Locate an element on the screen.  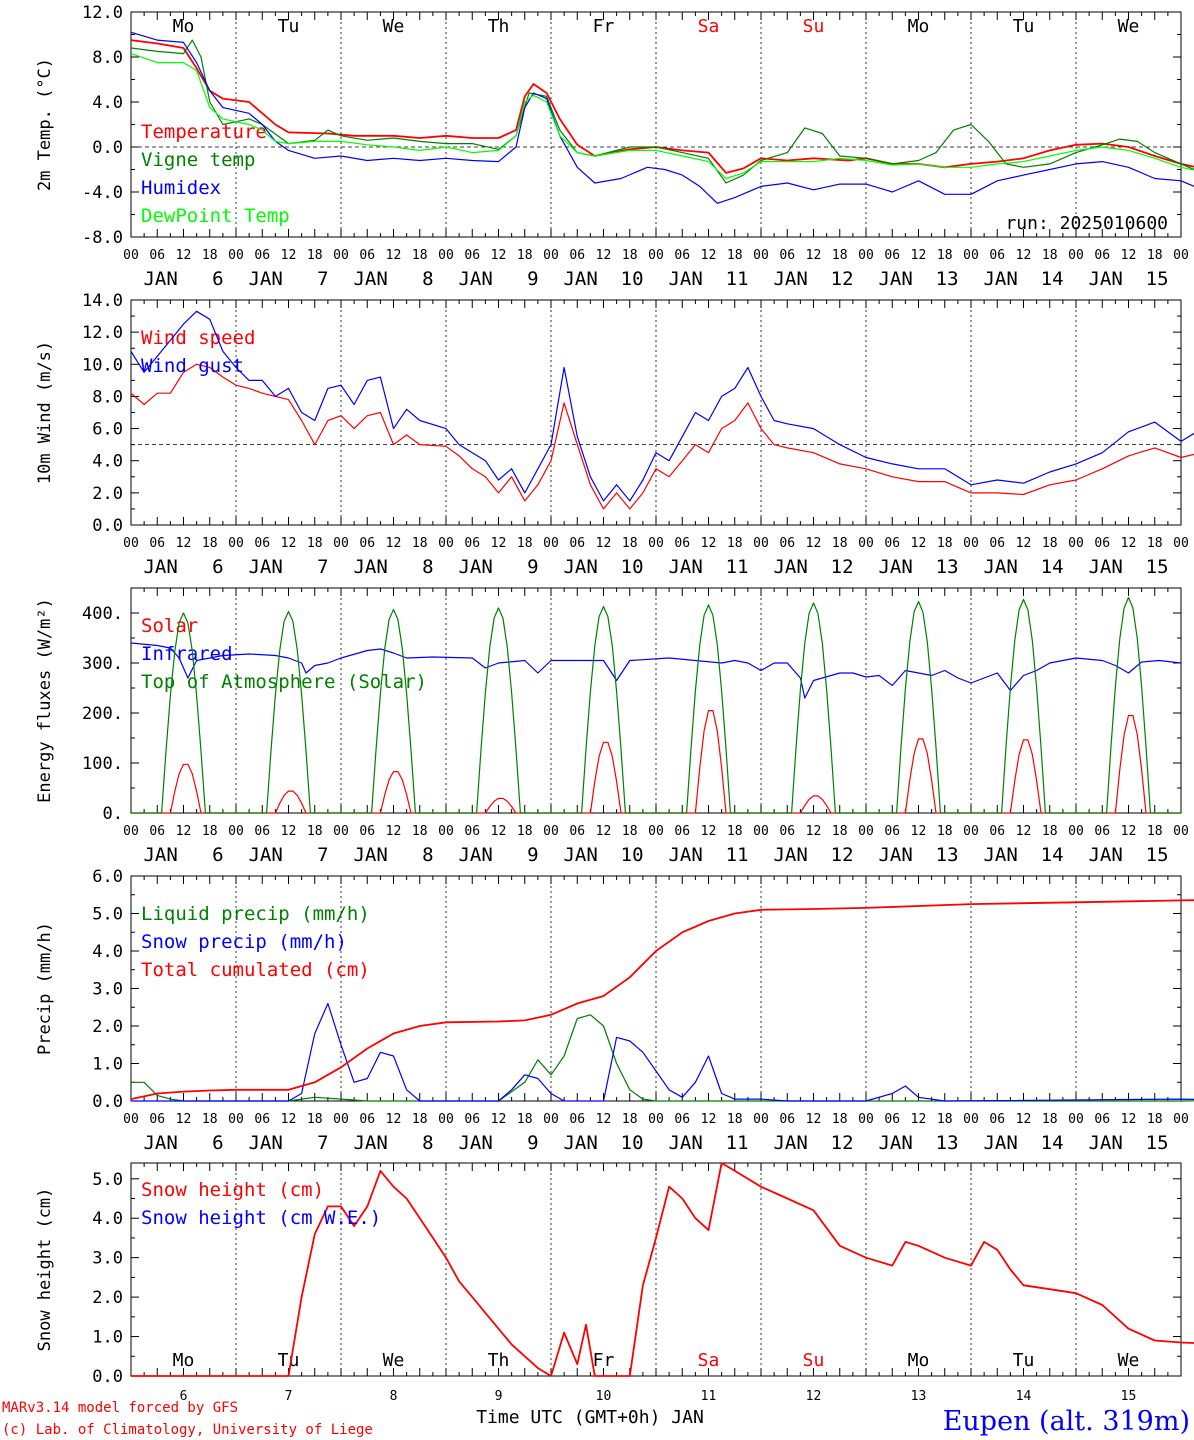
weekday-label: Mo is located at coordinates (184, 1360).